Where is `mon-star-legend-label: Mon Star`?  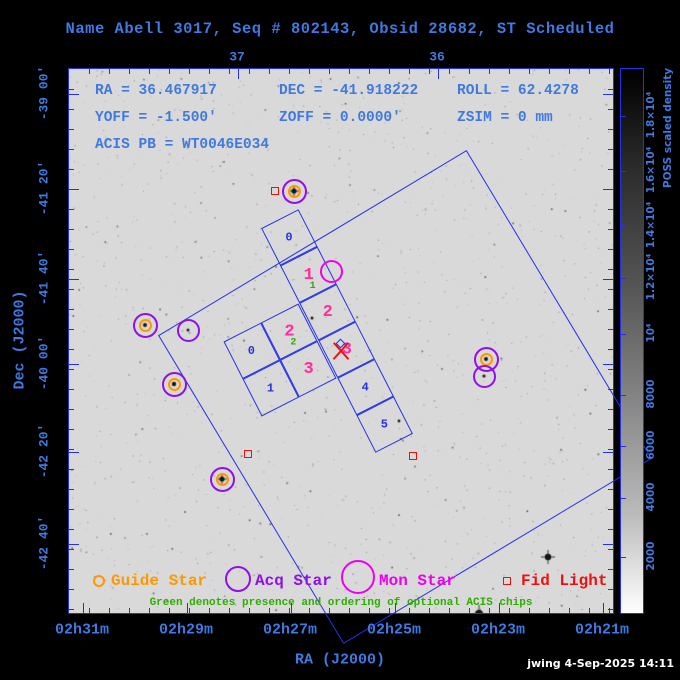 mon-star-legend-label: Mon Star is located at coordinates (417, 581).